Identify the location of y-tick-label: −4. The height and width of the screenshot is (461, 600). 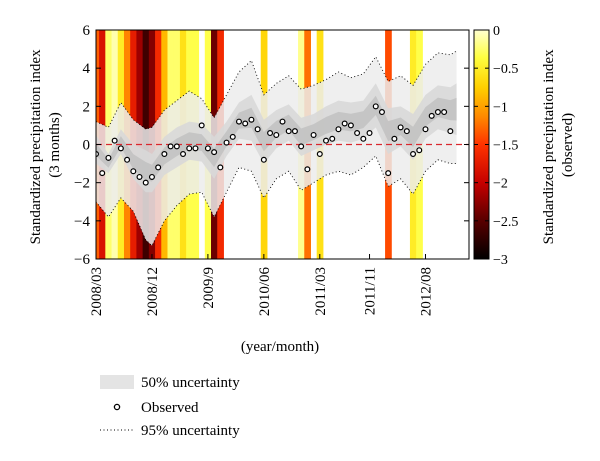
(82, 222).